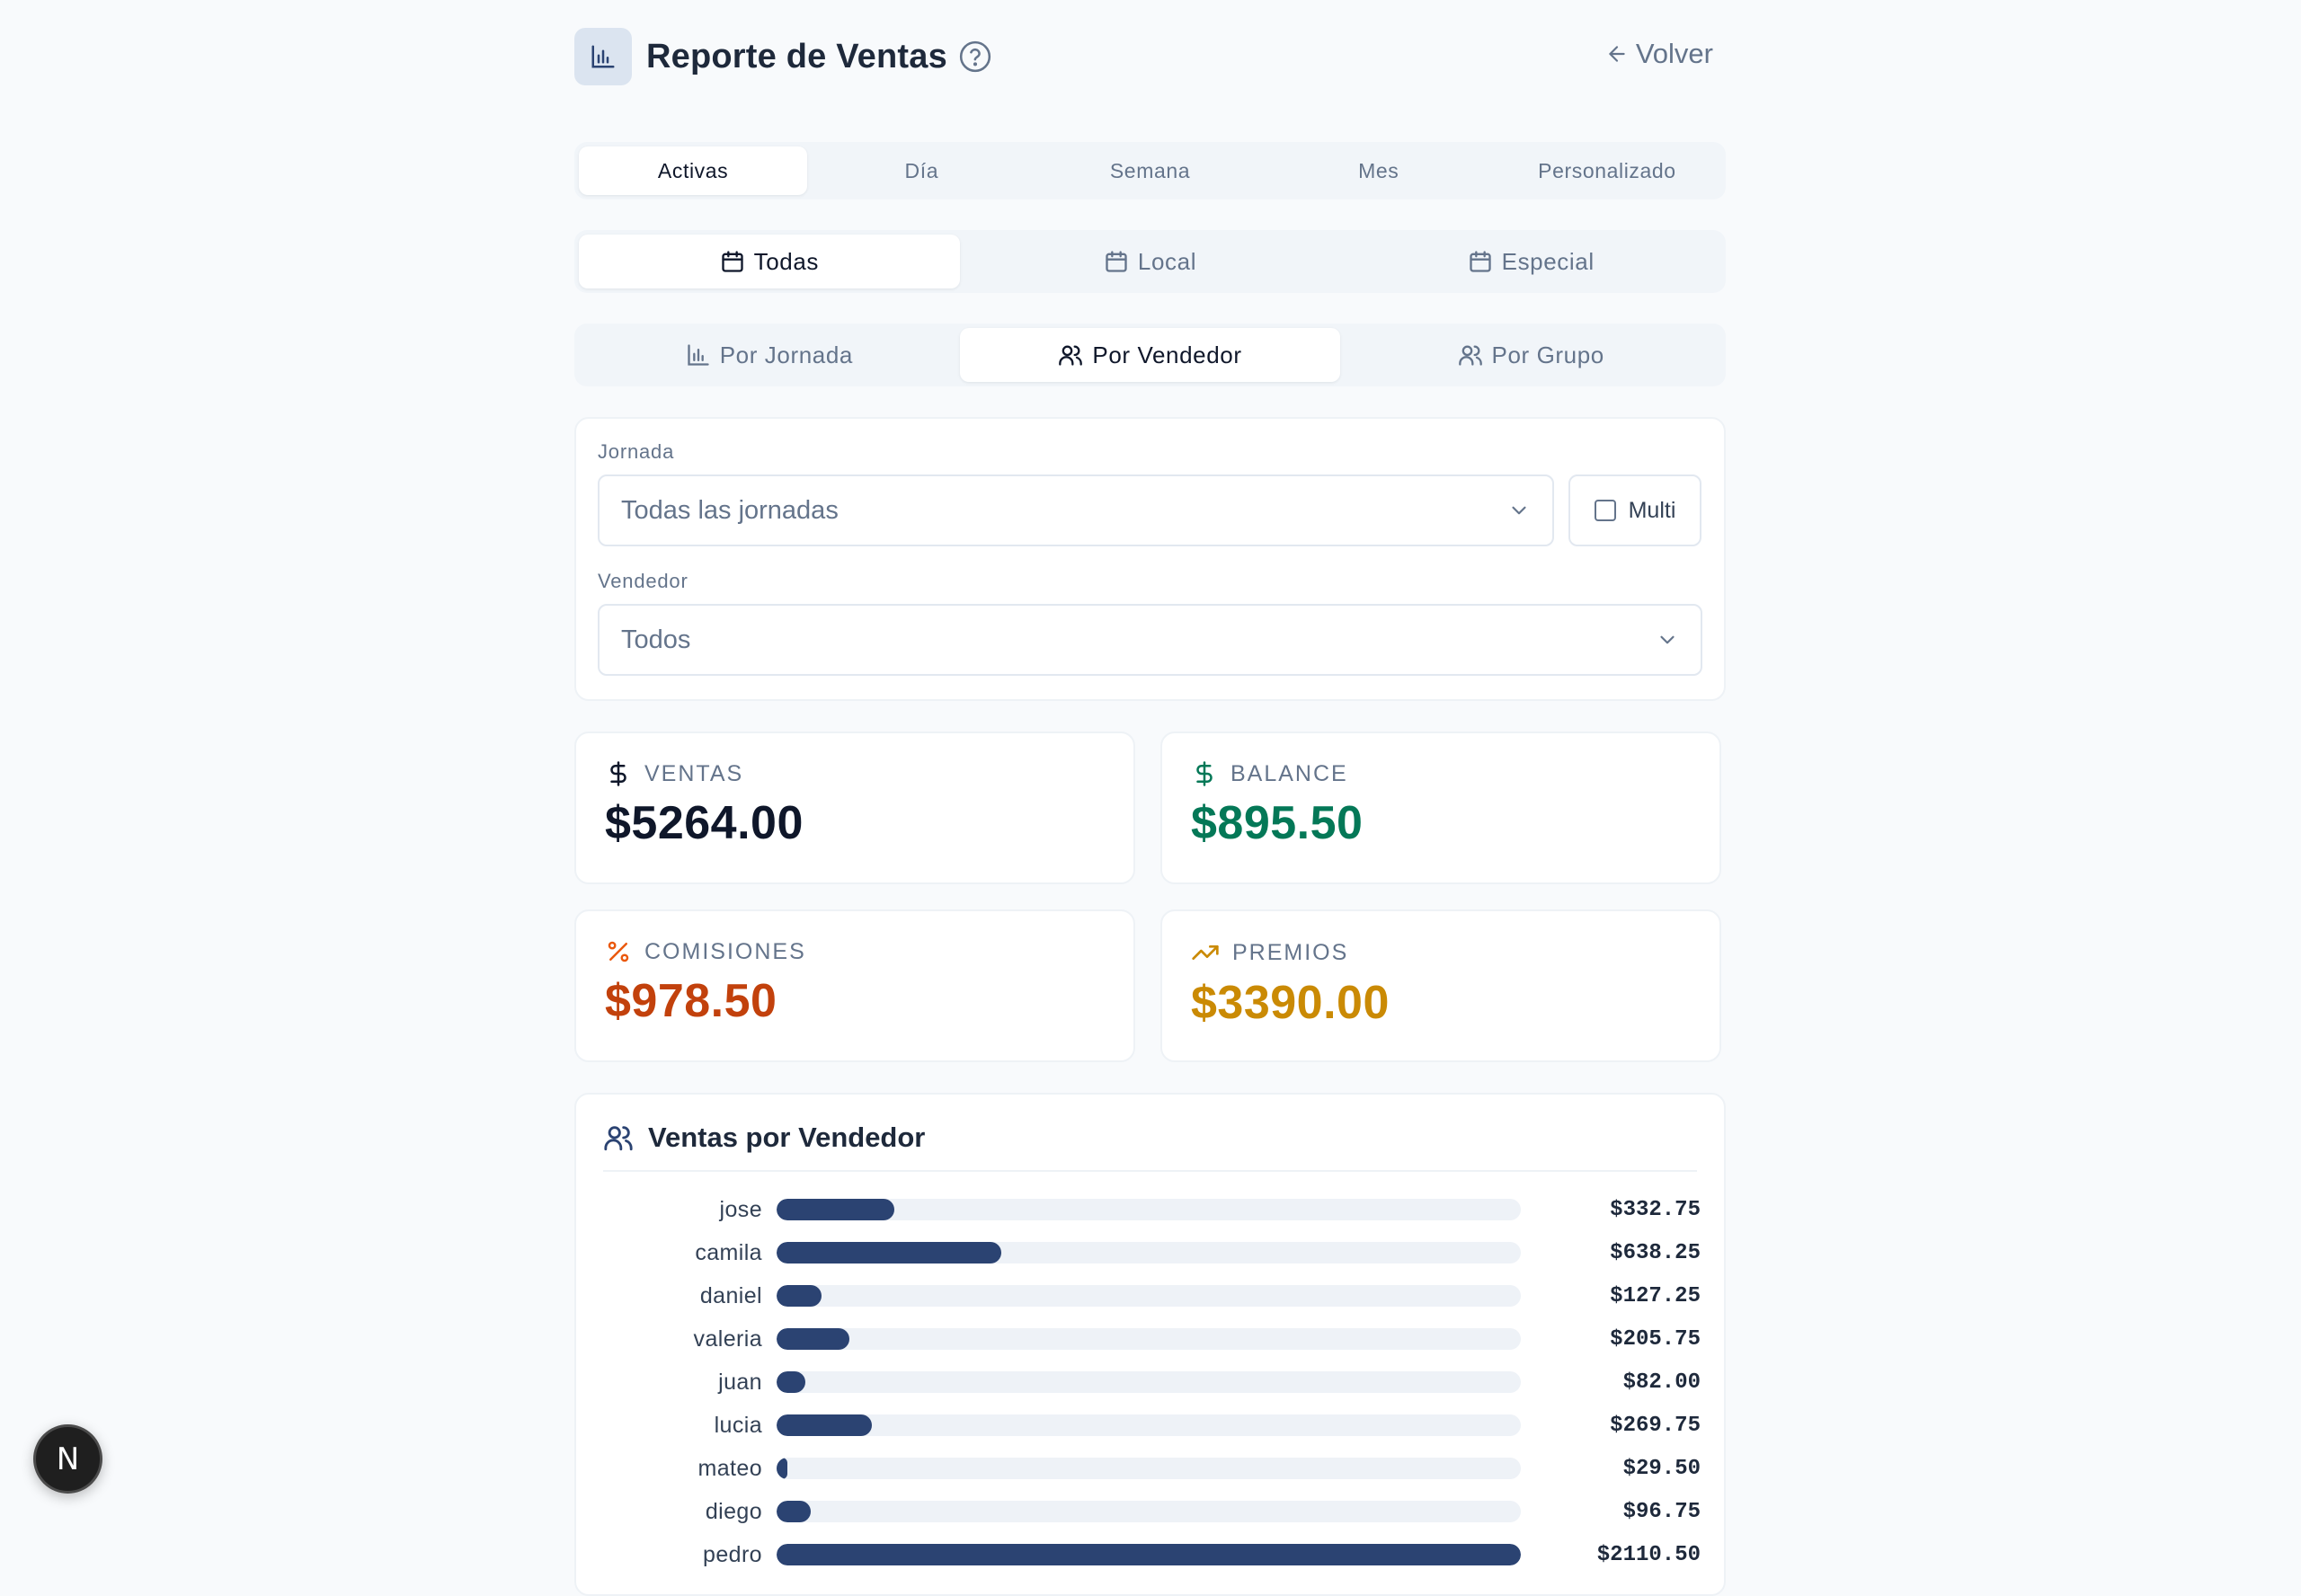 Image resolution: width=2301 pixels, height=1596 pixels. I want to click on stat-ventas: VENTAS $5264.00, so click(854, 808).